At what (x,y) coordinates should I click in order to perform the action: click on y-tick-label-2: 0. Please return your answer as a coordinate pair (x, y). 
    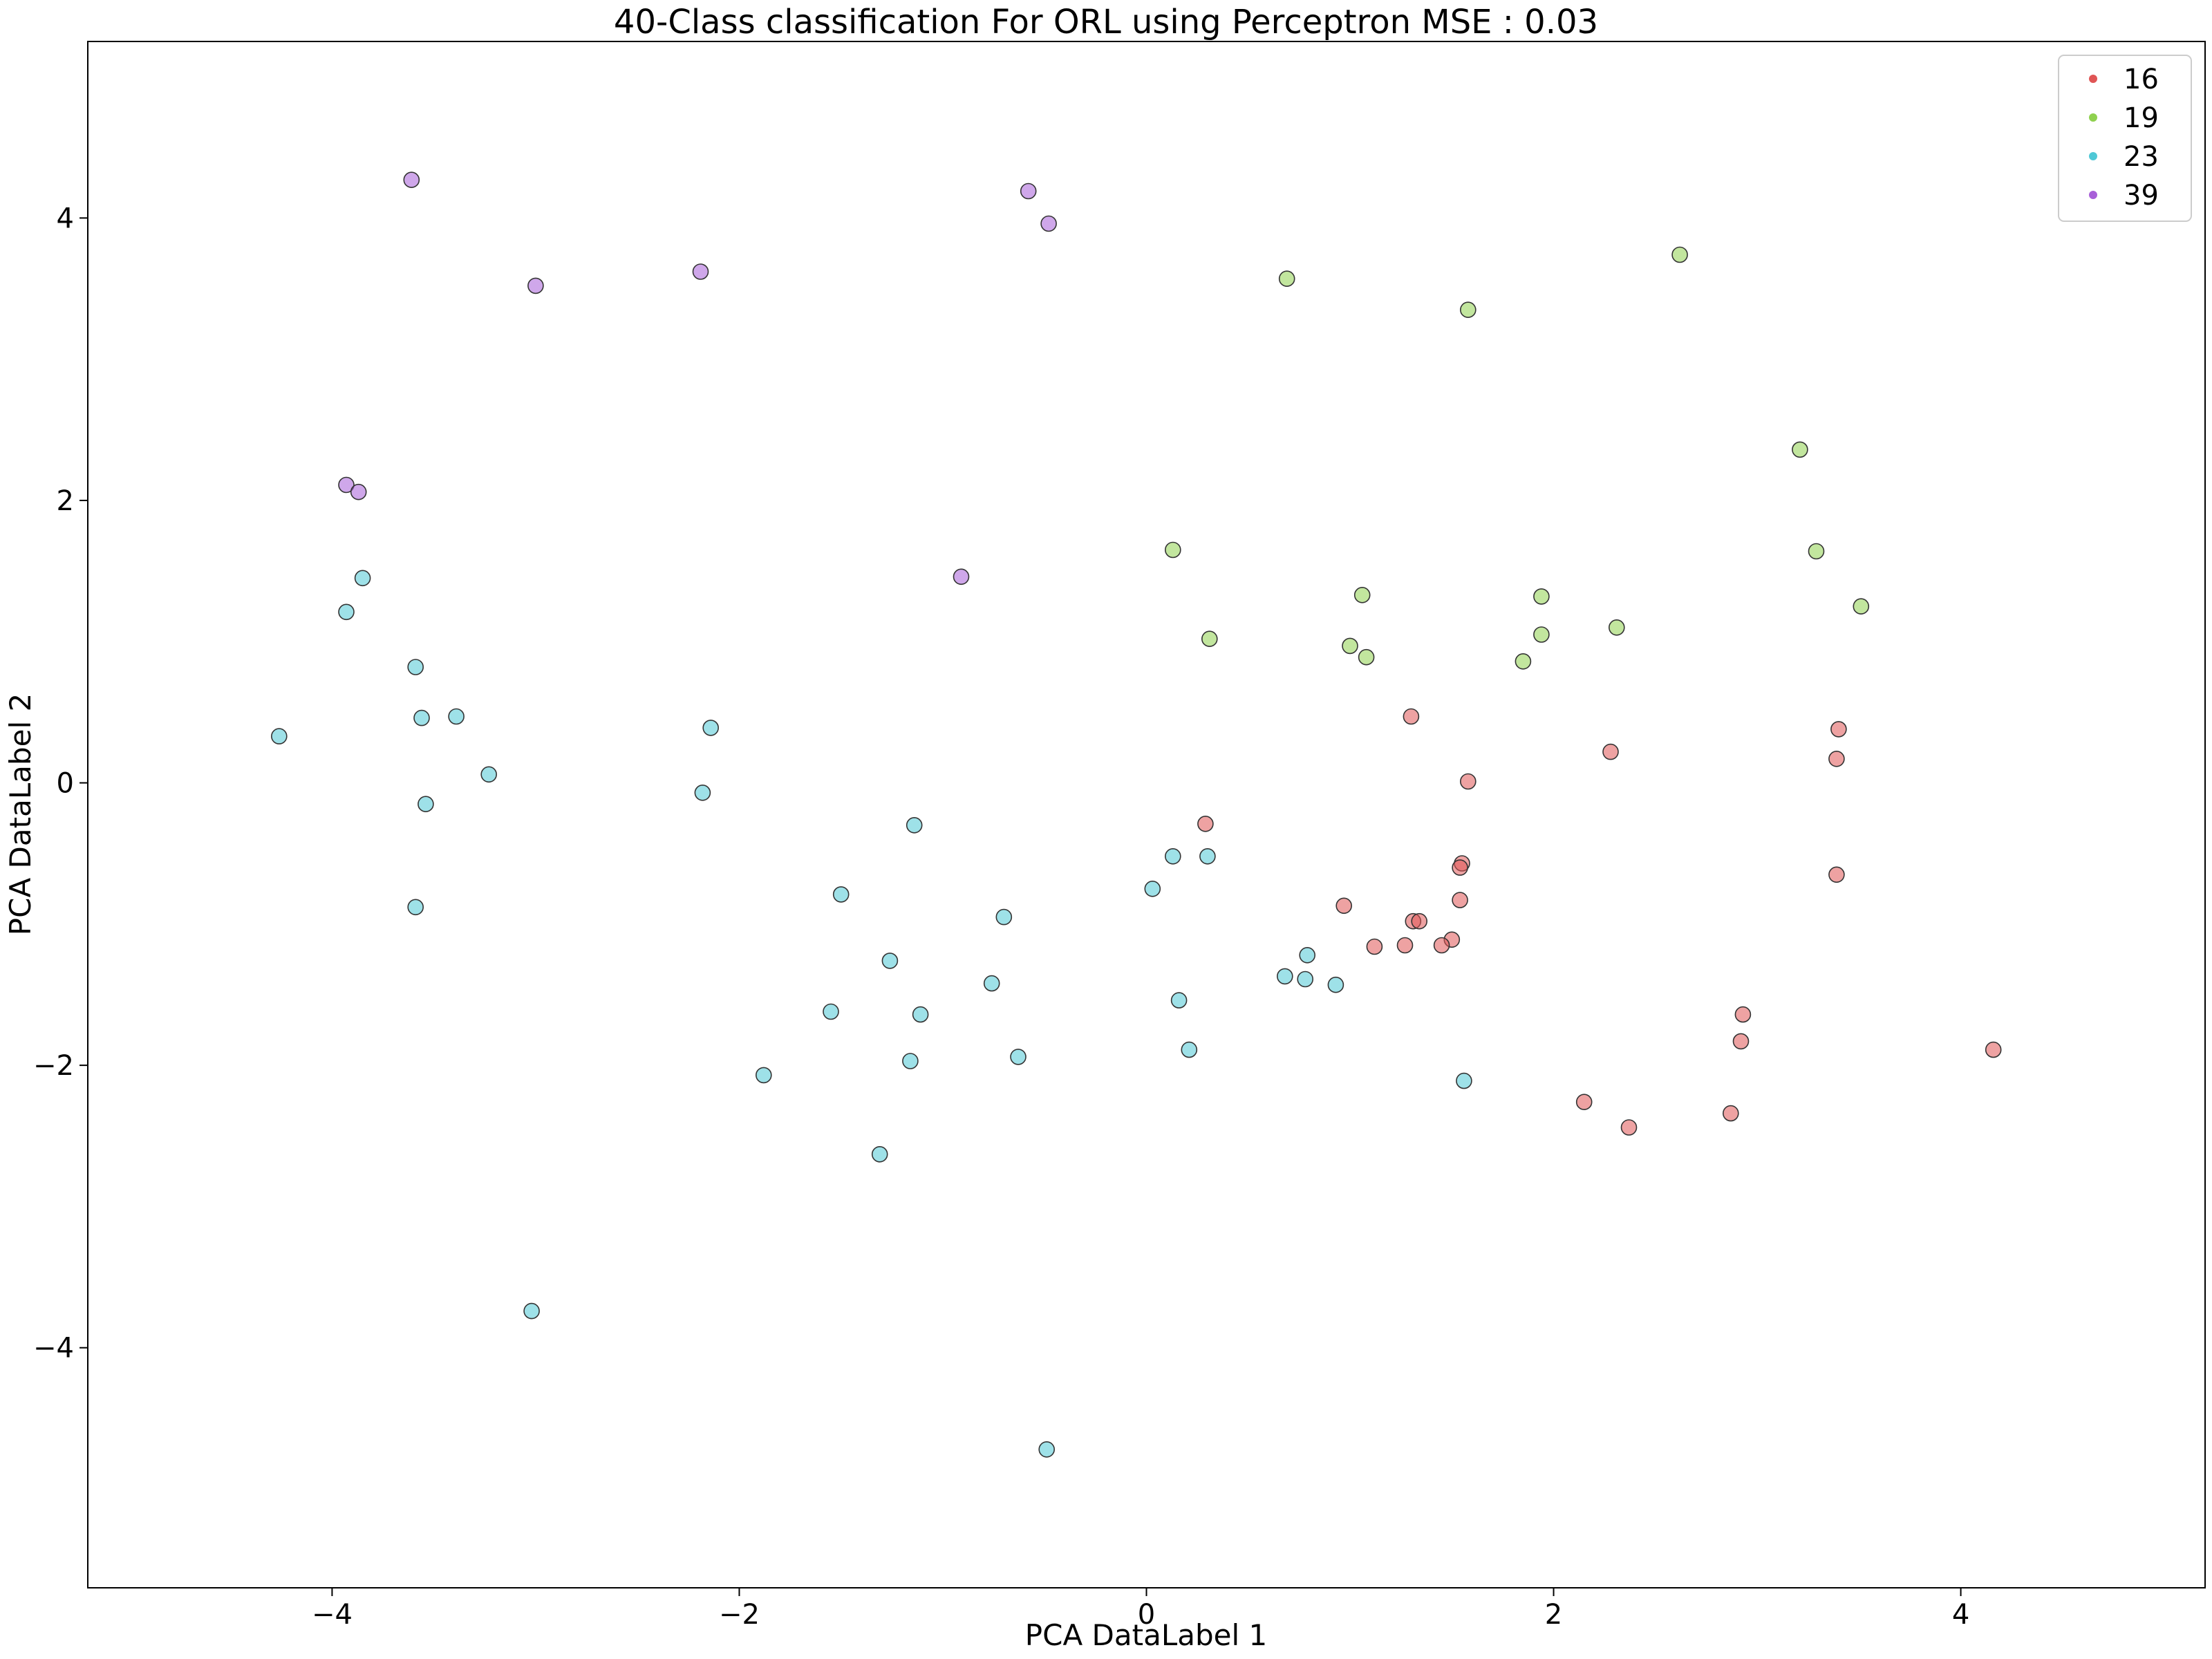
    Looking at the image, I should click on (65, 784).